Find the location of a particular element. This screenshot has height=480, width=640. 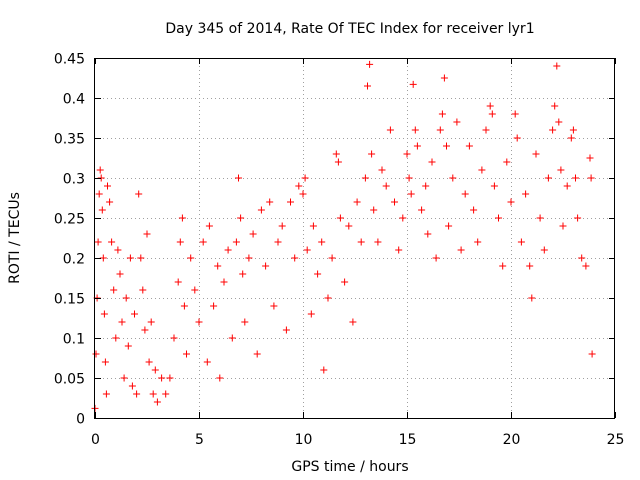

x-tick-label: 20 is located at coordinates (512, 440).